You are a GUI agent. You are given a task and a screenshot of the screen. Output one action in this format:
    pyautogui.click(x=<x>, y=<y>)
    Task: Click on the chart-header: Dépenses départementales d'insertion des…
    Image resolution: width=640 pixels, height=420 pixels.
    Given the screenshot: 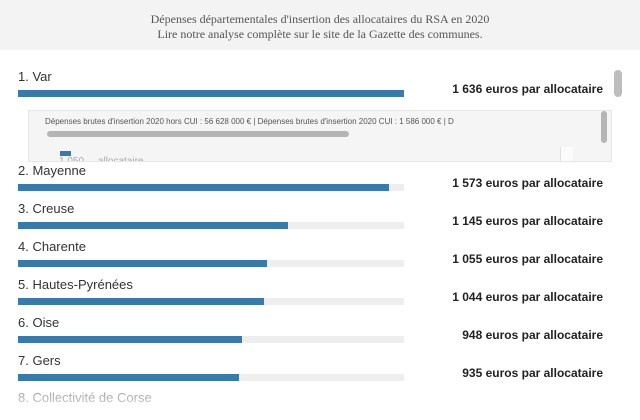 What is the action you would take?
    pyautogui.click(x=320, y=25)
    